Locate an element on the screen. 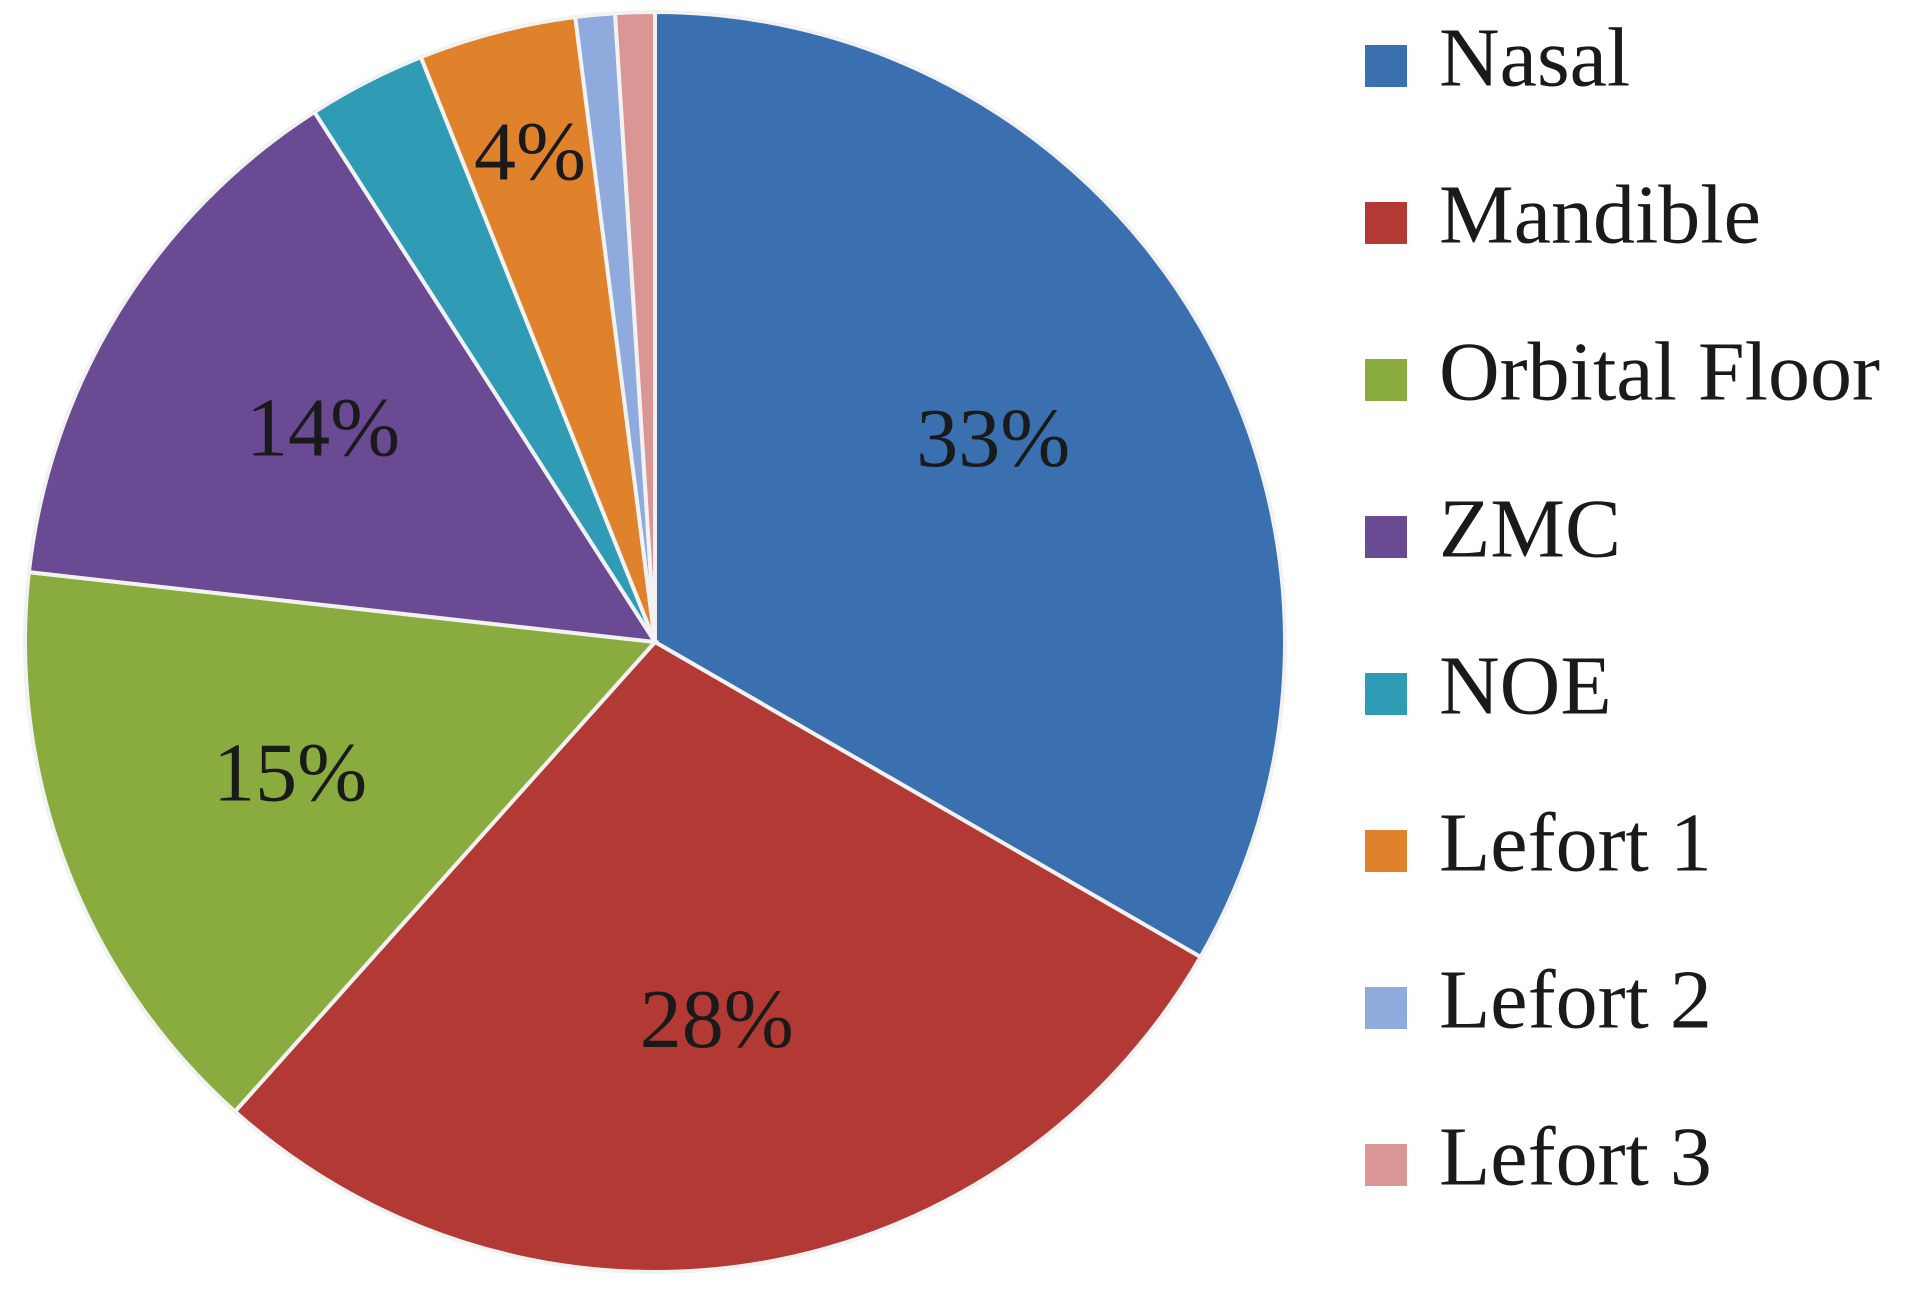 The image size is (1916, 1316). legend-label-lefort-1: Lefort 1 is located at coordinates (1575, 842).